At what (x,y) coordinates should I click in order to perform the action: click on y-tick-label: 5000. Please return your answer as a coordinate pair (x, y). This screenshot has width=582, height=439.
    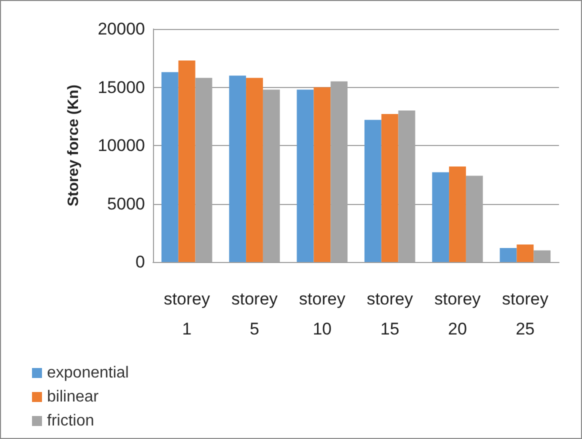
    Looking at the image, I should click on (126, 204).